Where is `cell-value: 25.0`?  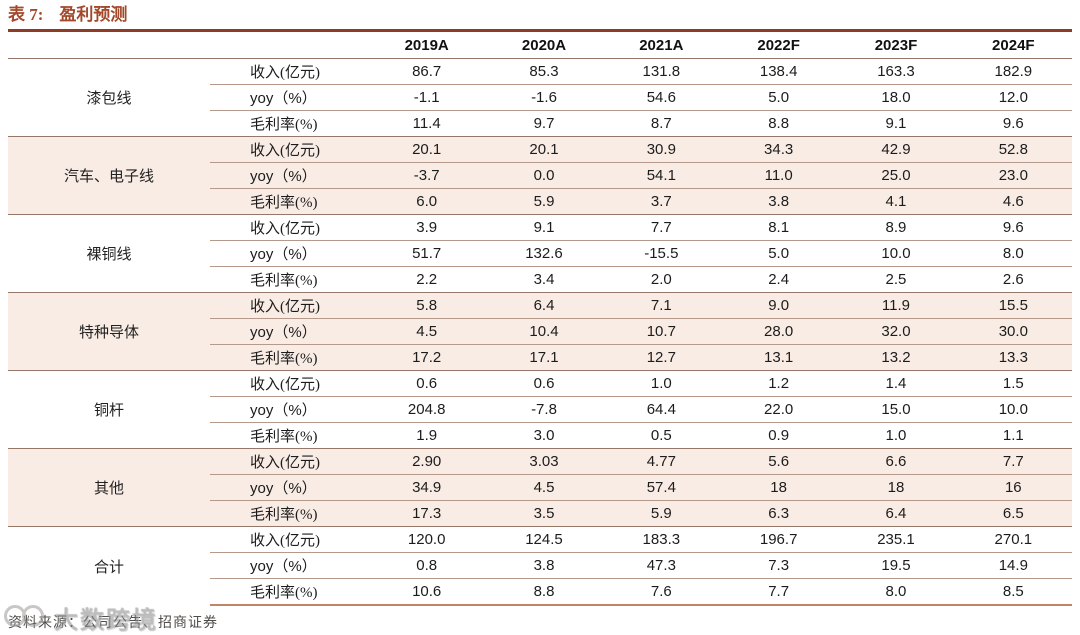
cell-value: 25.0 is located at coordinates (896, 175).